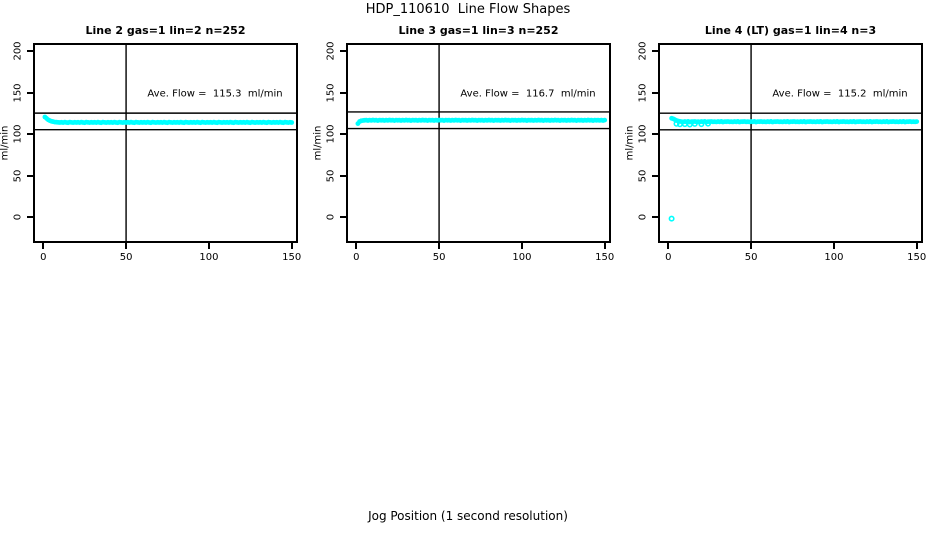  I want to click on panel-title: Line 3 gas=1 lin=3 n=252, so click(478, 30).